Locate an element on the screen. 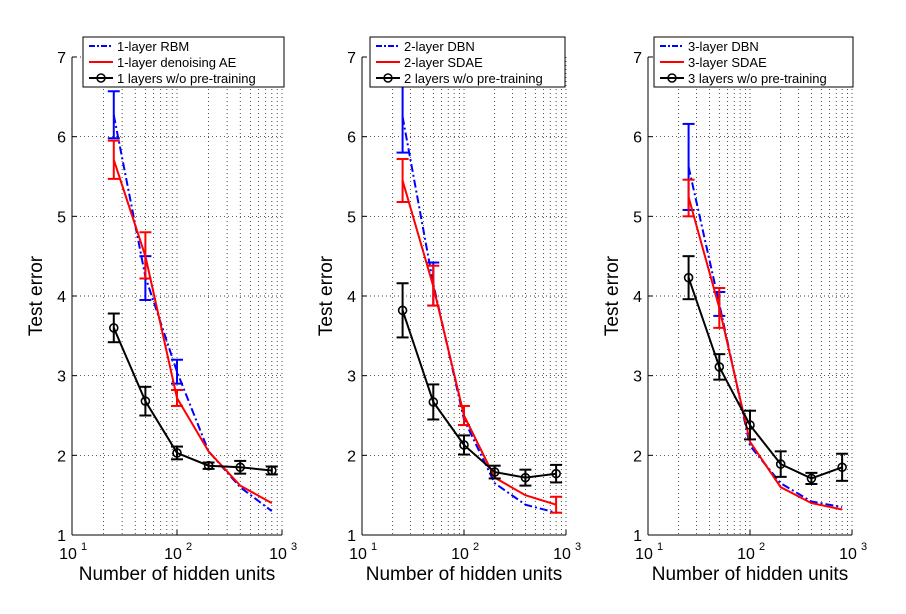 This screenshot has width=906, height=614. legend-label: 3-layer DBN is located at coordinates (723, 46).